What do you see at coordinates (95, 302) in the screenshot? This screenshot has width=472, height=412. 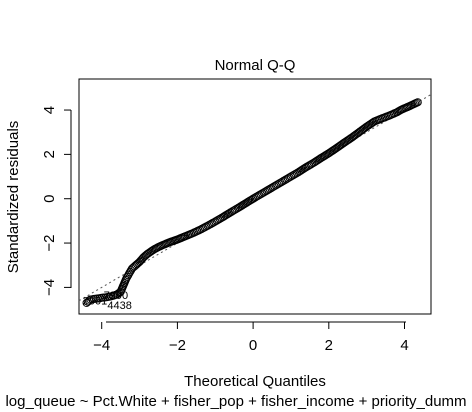 I see `point-label: 2001` at bounding box center [95, 302].